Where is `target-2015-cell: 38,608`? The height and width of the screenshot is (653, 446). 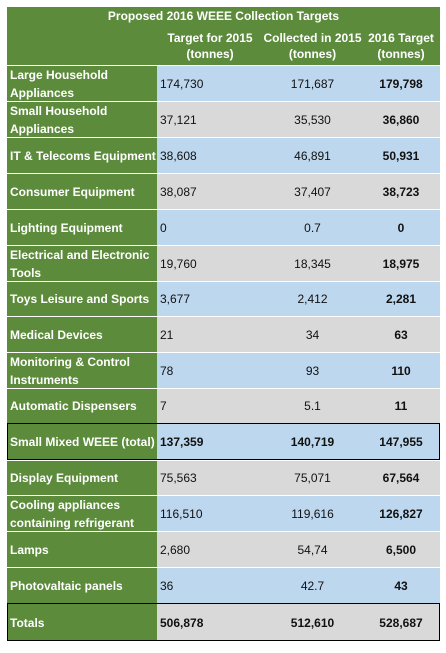
target-2015-cell: 38,608 is located at coordinates (210, 155).